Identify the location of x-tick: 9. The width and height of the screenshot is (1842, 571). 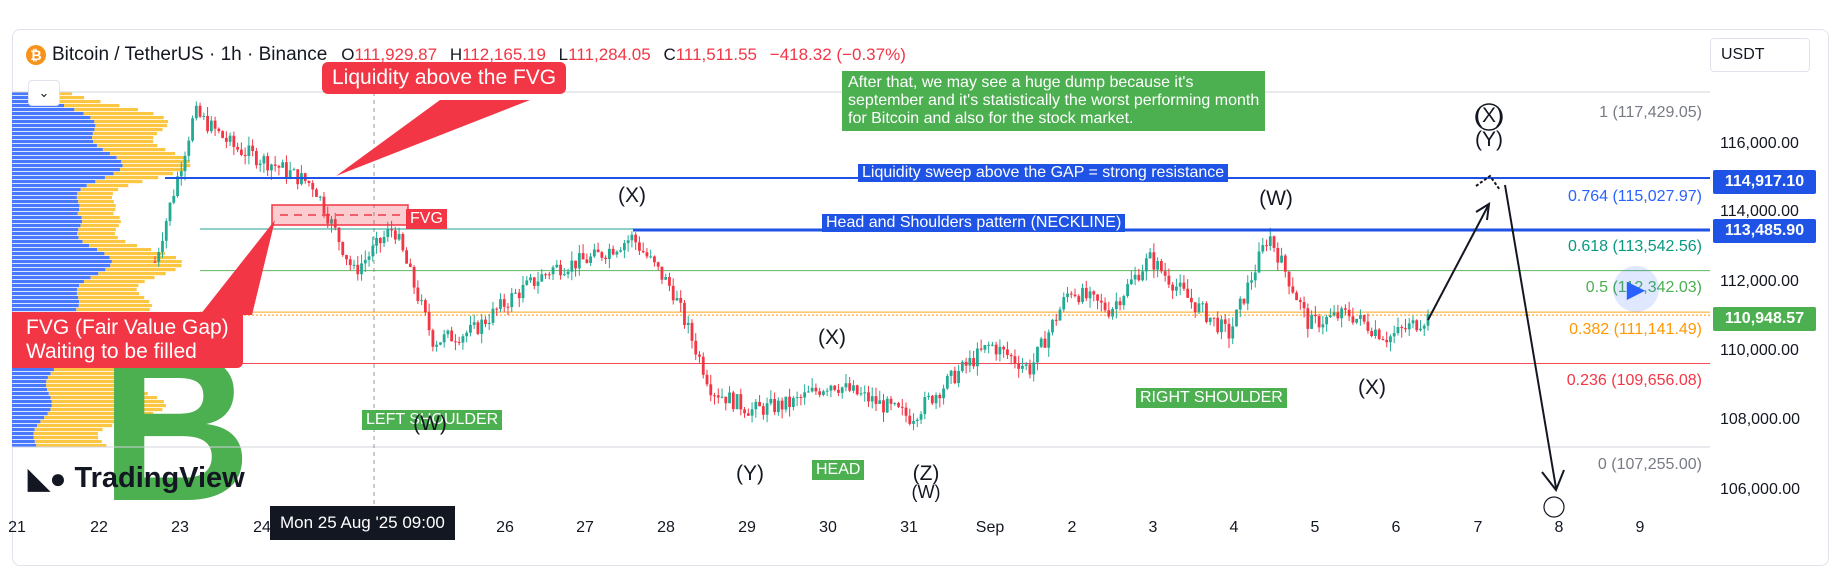
(1640, 527).